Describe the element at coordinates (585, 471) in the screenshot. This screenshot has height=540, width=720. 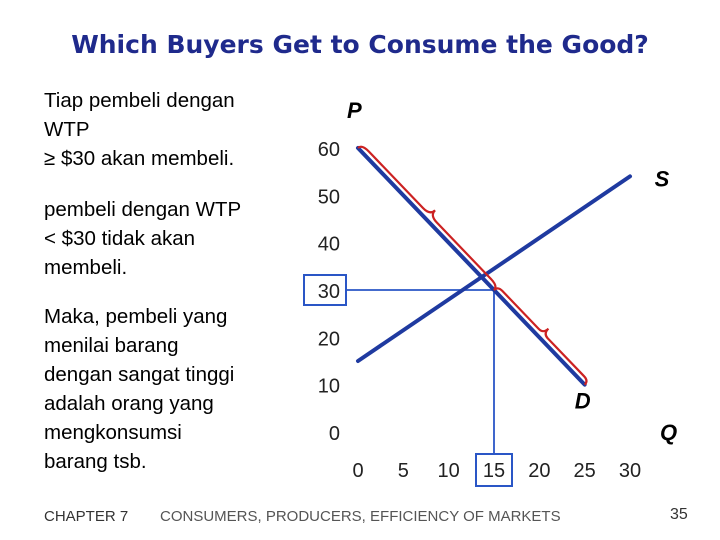
I see `x-tick-label: 25` at that location.